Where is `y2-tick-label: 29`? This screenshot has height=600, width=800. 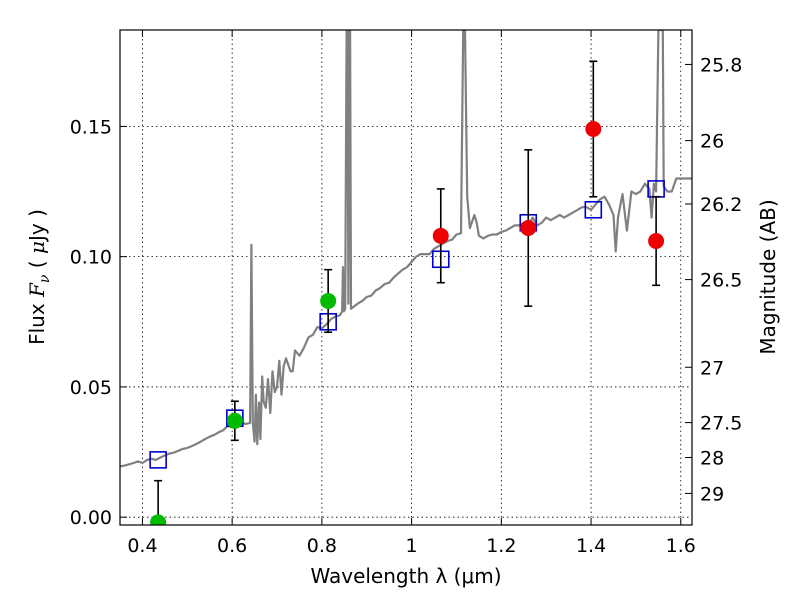
y2-tick-label: 29 is located at coordinates (712, 494).